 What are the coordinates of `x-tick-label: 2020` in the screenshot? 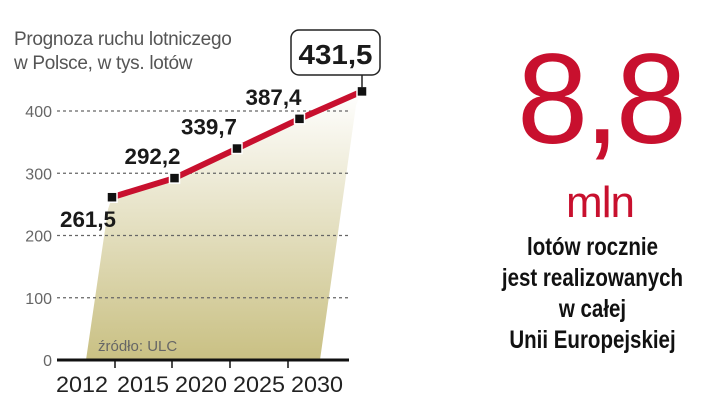 It's located at (201, 384).